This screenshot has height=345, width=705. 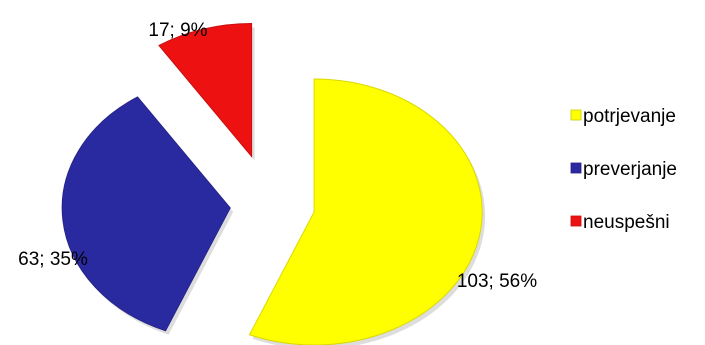 What do you see at coordinates (576, 168) in the screenshot?
I see `legend-swatch-preverjanje` at bounding box center [576, 168].